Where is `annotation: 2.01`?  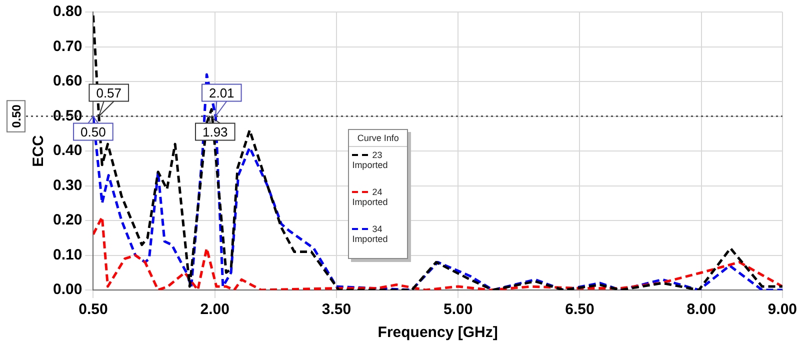 annotation: 2.01 is located at coordinates (221, 92).